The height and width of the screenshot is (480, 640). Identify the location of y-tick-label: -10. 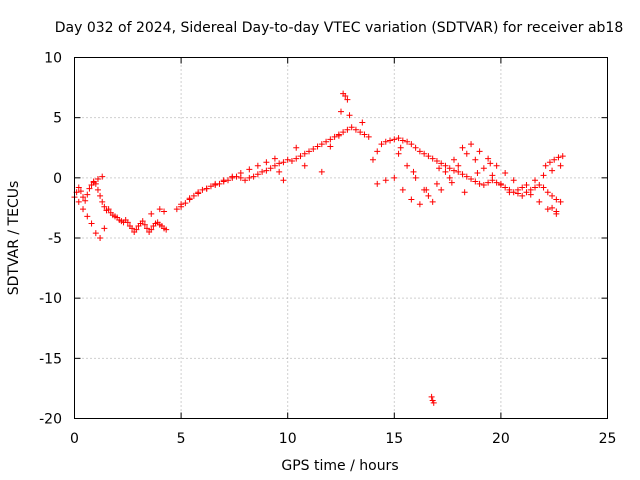
(50, 299).